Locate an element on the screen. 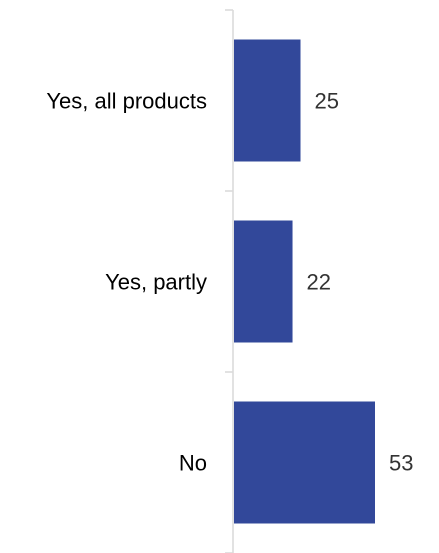 This screenshot has height=553, width=439. category-label-1: Yes, partly is located at coordinates (156, 282).